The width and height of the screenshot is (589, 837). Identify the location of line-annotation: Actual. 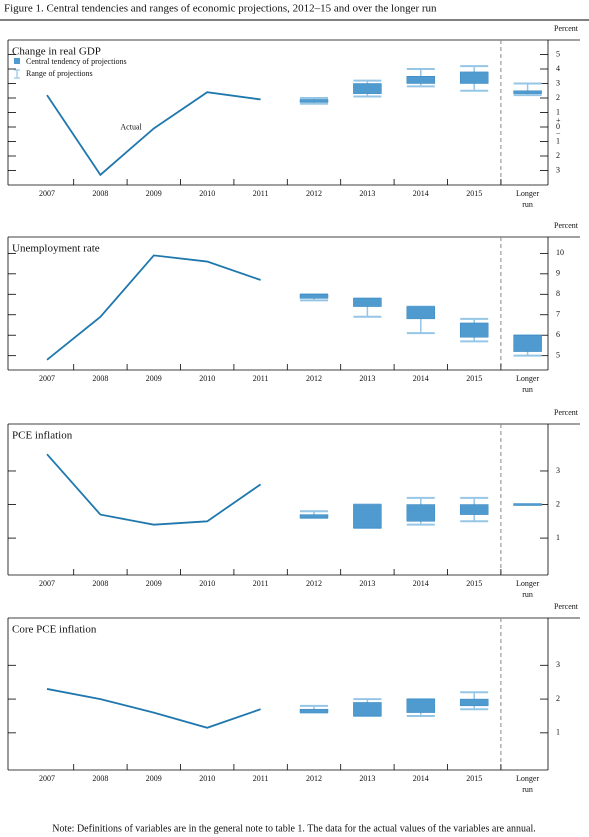
(131, 126).